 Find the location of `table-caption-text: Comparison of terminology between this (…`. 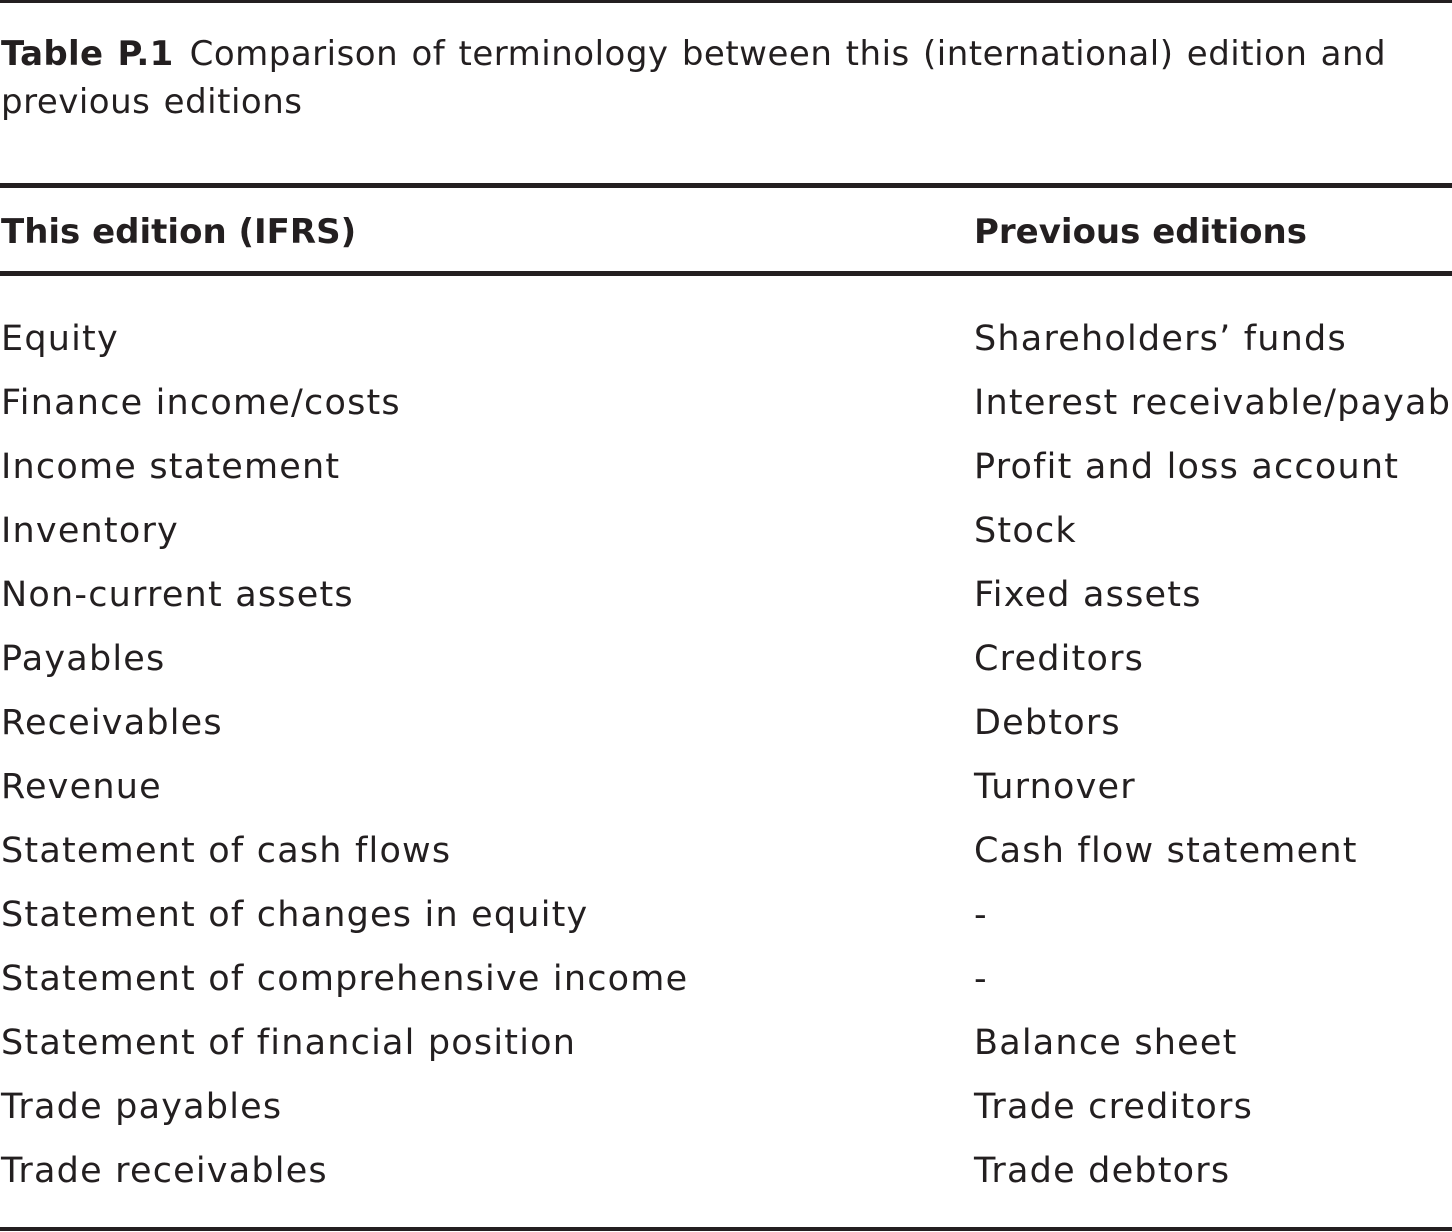

table-caption-text: Comparison of terminology between this (… is located at coordinates (694, 78).